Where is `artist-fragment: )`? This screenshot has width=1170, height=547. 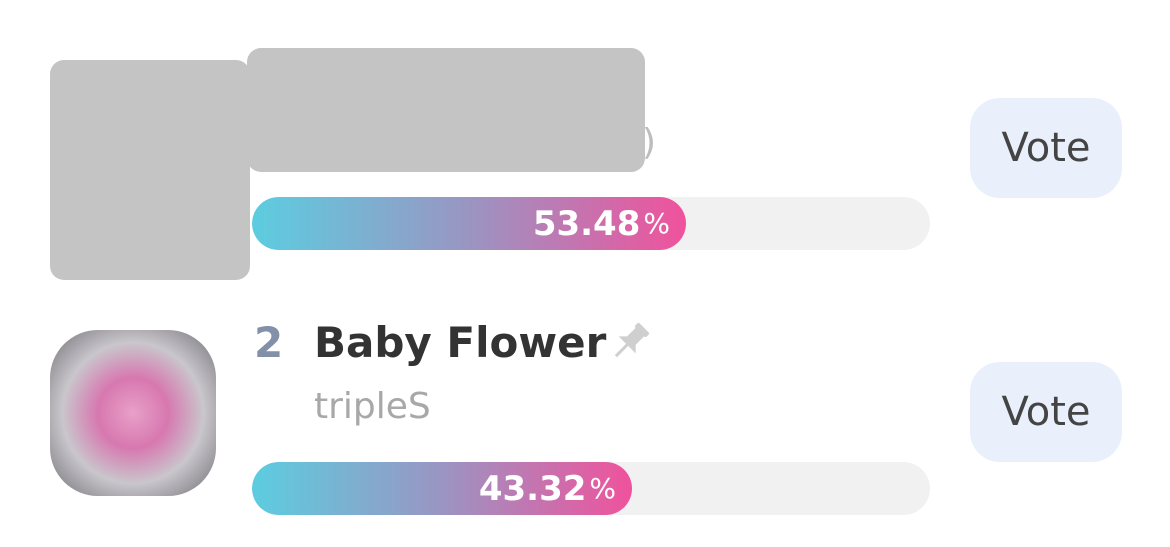
artist-fragment: ) is located at coordinates (649, 142).